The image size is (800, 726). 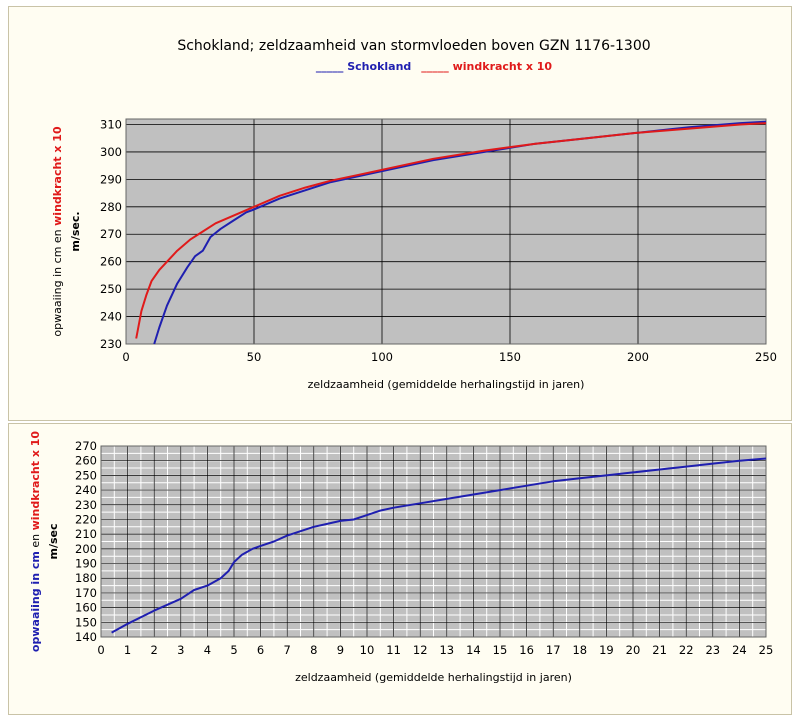 I want to click on y-axis-unit-label: m/sec., so click(x=75, y=231).